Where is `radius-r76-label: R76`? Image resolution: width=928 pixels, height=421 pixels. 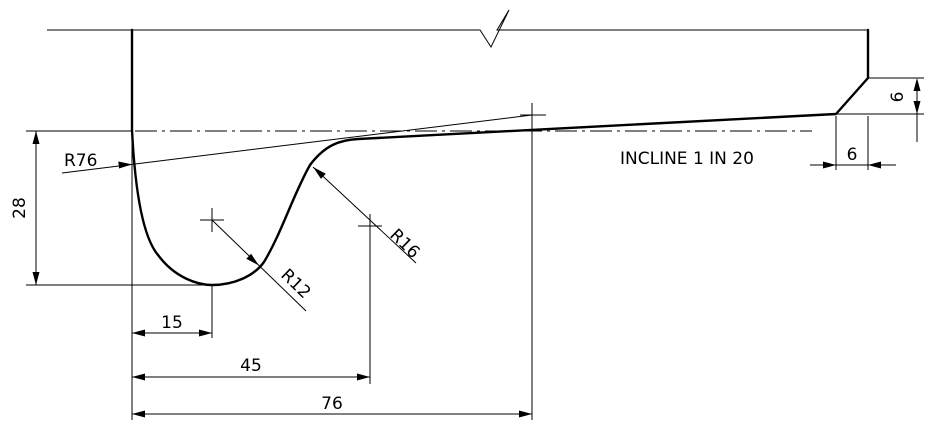 radius-r76-label: R76 is located at coordinates (80, 161).